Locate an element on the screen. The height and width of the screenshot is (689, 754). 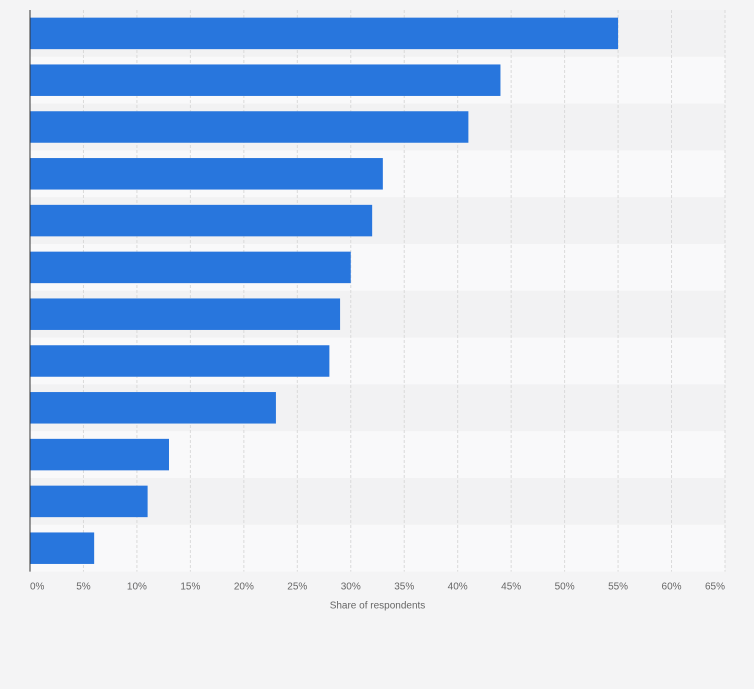
x-tick-label: 10% is located at coordinates (137, 587).